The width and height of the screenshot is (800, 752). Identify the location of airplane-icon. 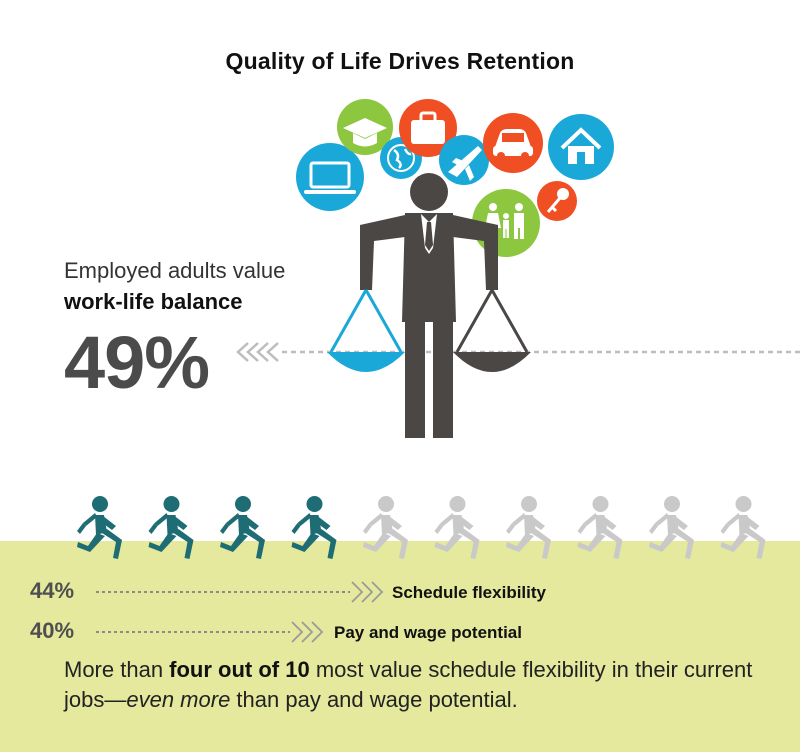
(464, 160).